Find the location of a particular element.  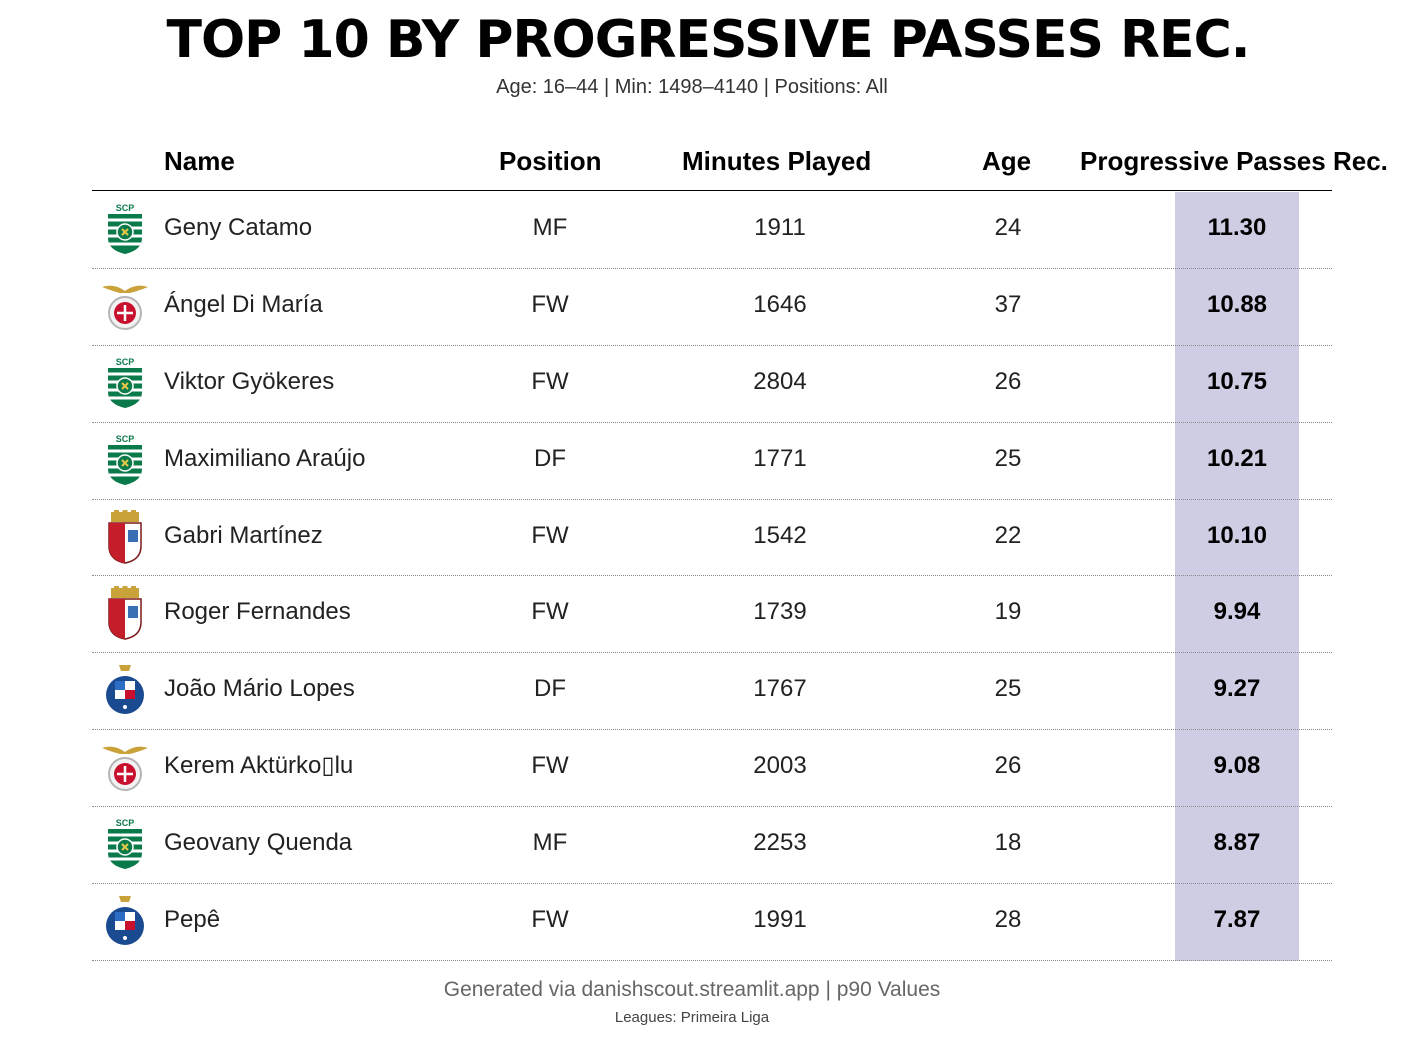

player-progressive-passes-rec: 10.75 is located at coordinates (1237, 381).